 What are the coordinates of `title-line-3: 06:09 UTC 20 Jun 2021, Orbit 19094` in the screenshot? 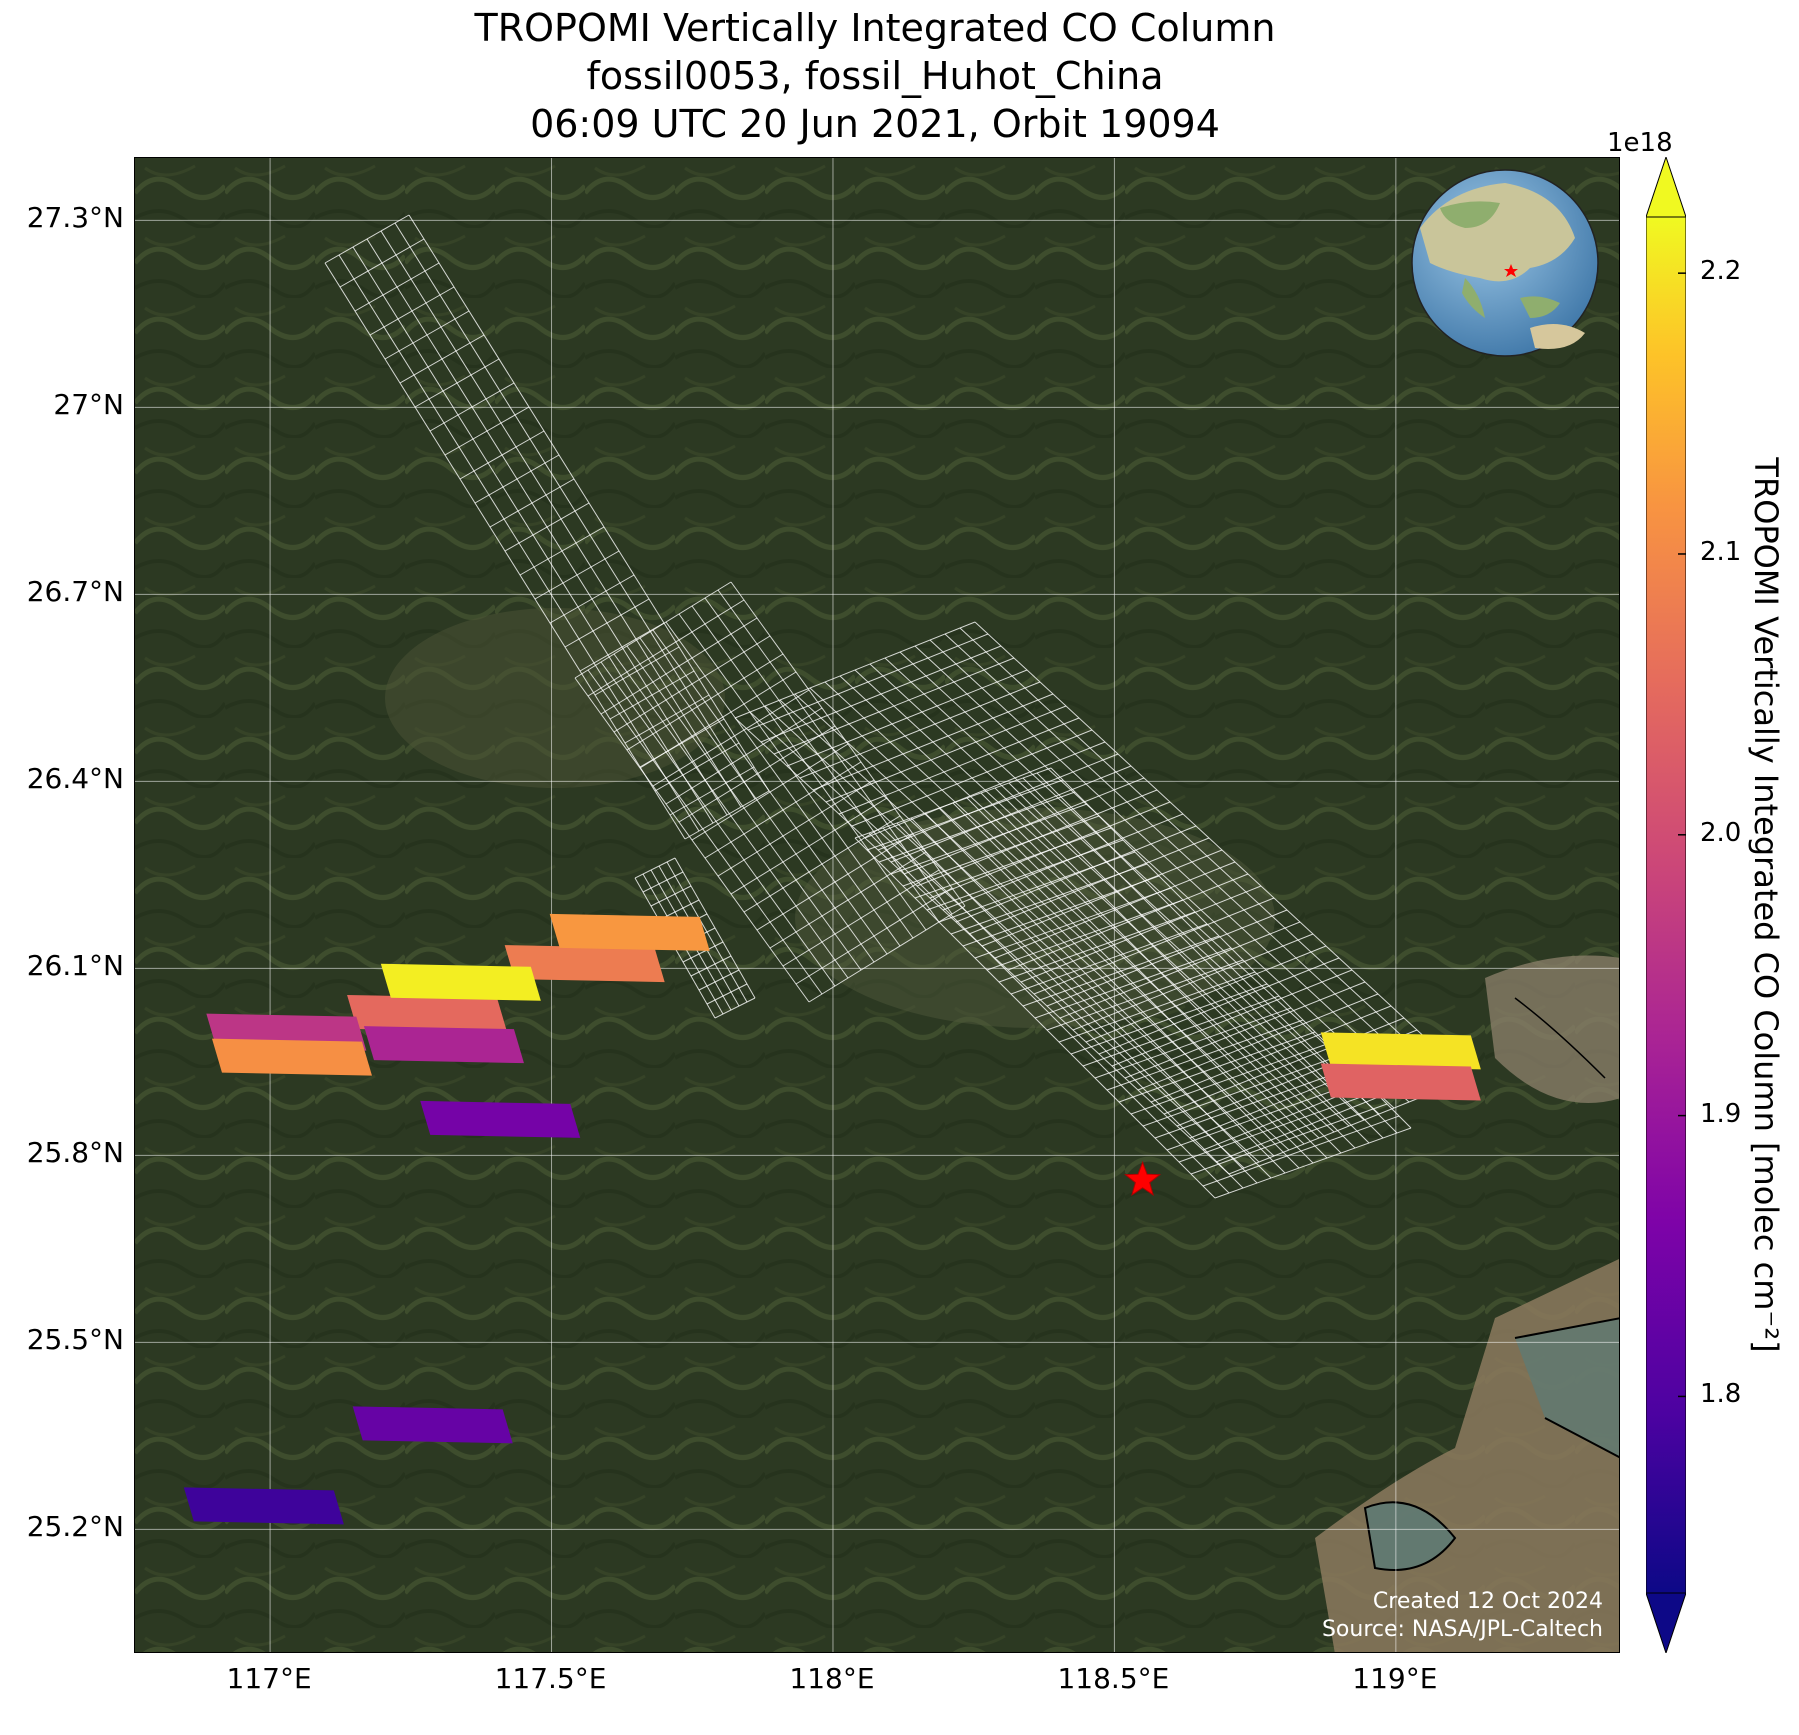 It's located at (875, 124).